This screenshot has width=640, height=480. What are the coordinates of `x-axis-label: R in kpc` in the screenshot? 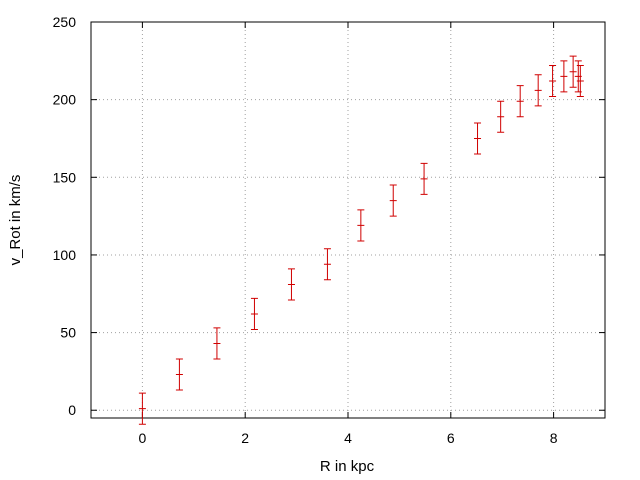 It's located at (347, 466).